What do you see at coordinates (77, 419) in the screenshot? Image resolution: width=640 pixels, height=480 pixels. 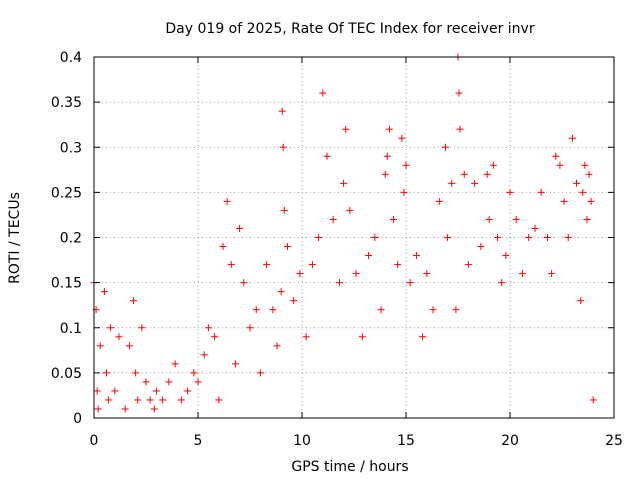 I see `y-tick-label: 0` at bounding box center [77, 419].